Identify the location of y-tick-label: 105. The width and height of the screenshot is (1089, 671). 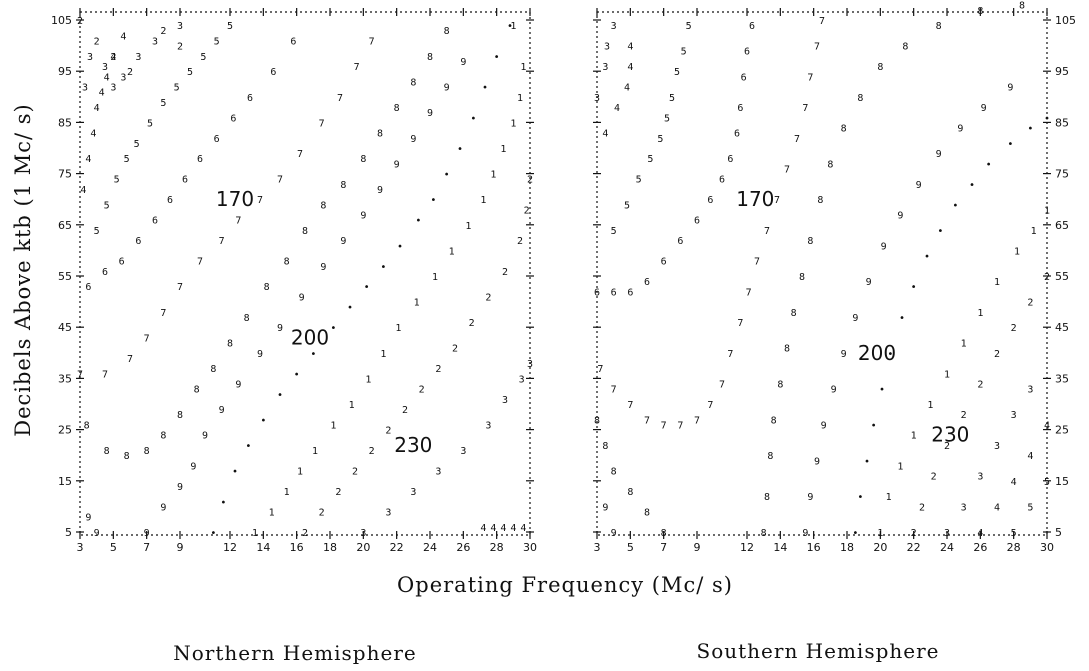
(1065, 20).